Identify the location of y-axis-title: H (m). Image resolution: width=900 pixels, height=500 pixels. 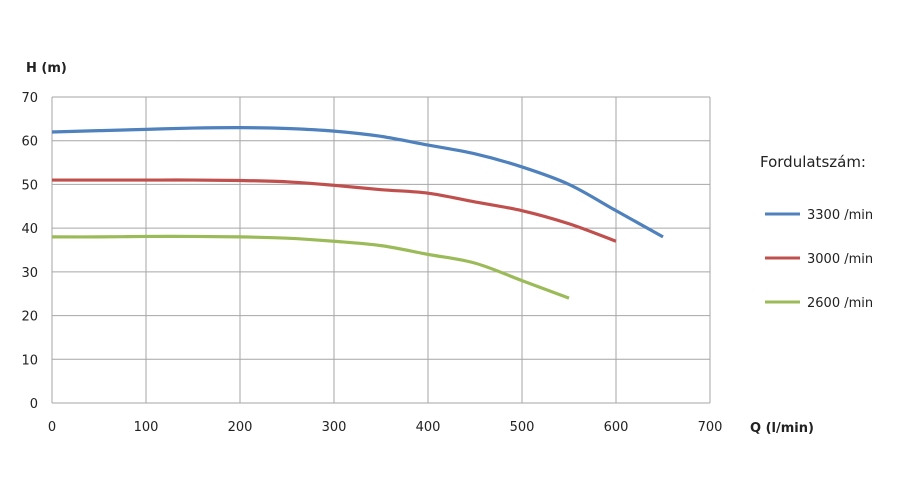
(46, 68).